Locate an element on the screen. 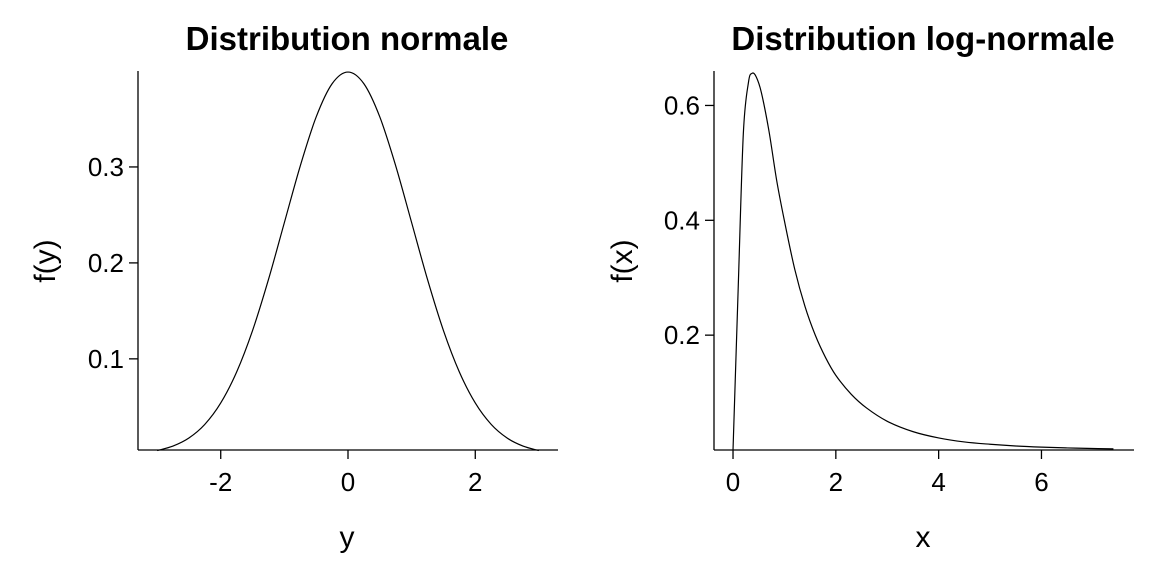  x-ticks: -2 0 2 is located at coordinates (346, 473).